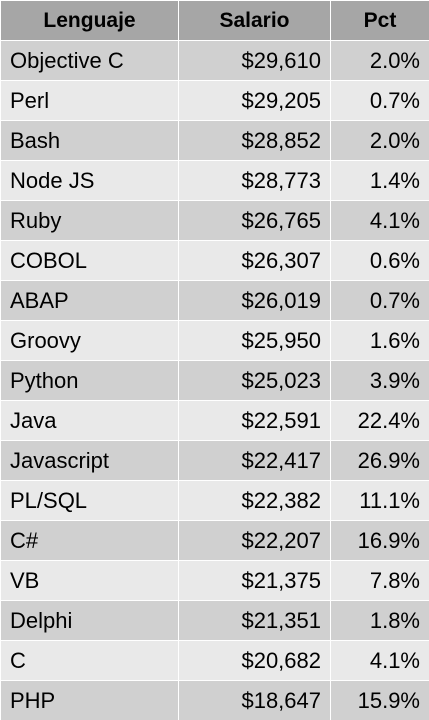  I want to click on table-row: Delphi $21,351 1.8%, so click(214, 620).